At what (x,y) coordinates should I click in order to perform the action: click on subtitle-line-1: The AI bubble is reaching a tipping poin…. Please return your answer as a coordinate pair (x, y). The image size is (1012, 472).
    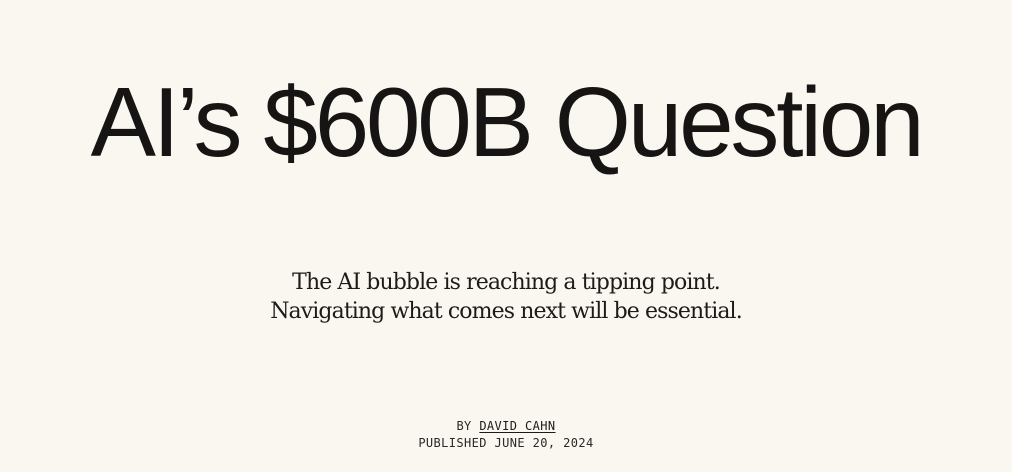
    Looking at the image, I should click on (506, 282).